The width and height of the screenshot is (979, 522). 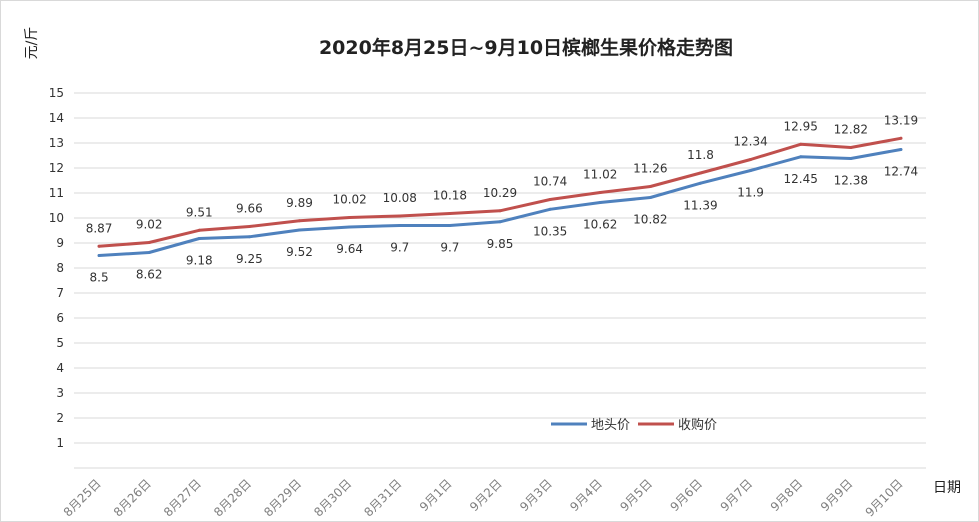 What do you see at coordinates (60, 318) in the screenshot?
I see `y-tick-label: 6` at bounding box center [60, 318].